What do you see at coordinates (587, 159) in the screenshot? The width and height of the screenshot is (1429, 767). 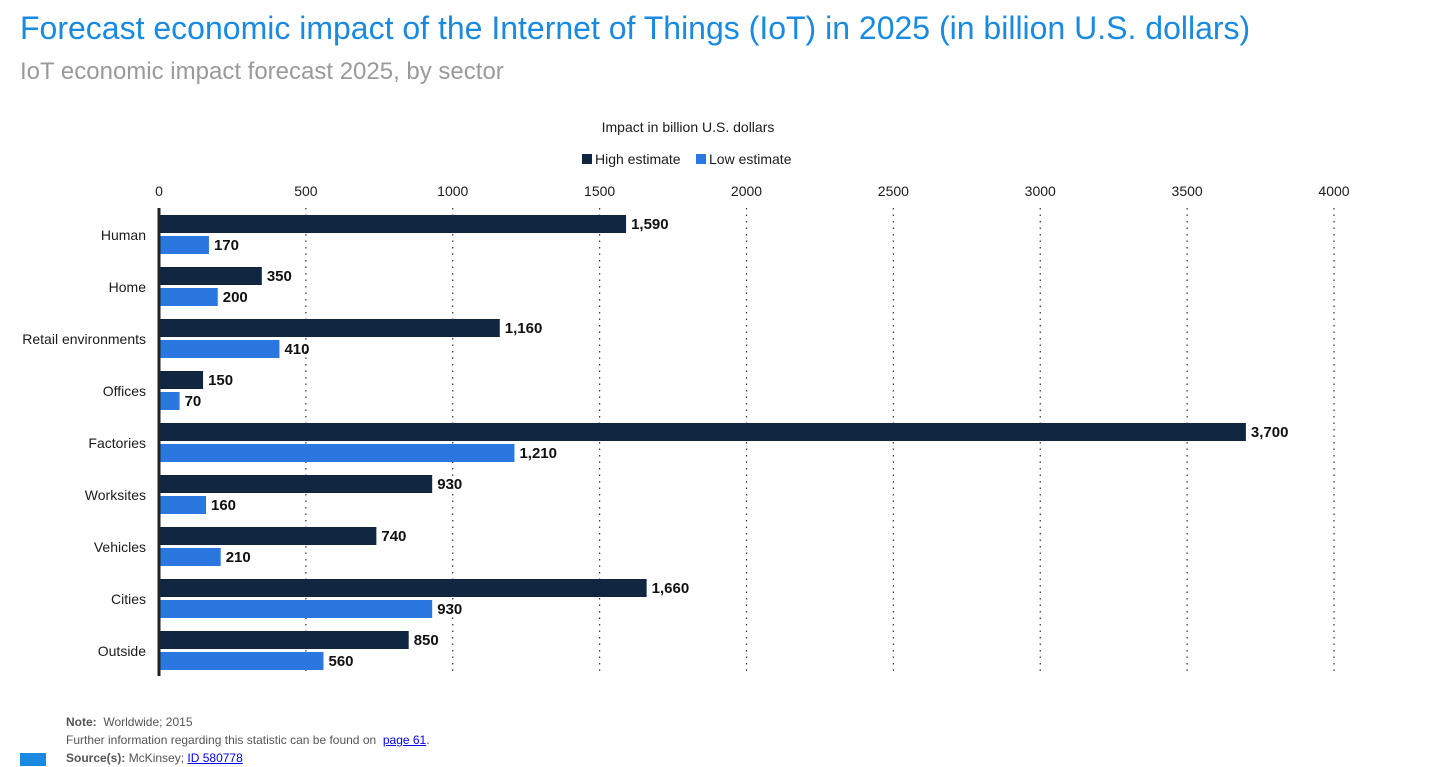 I see `legend-swatch-high` at bounding box center [587, 159].